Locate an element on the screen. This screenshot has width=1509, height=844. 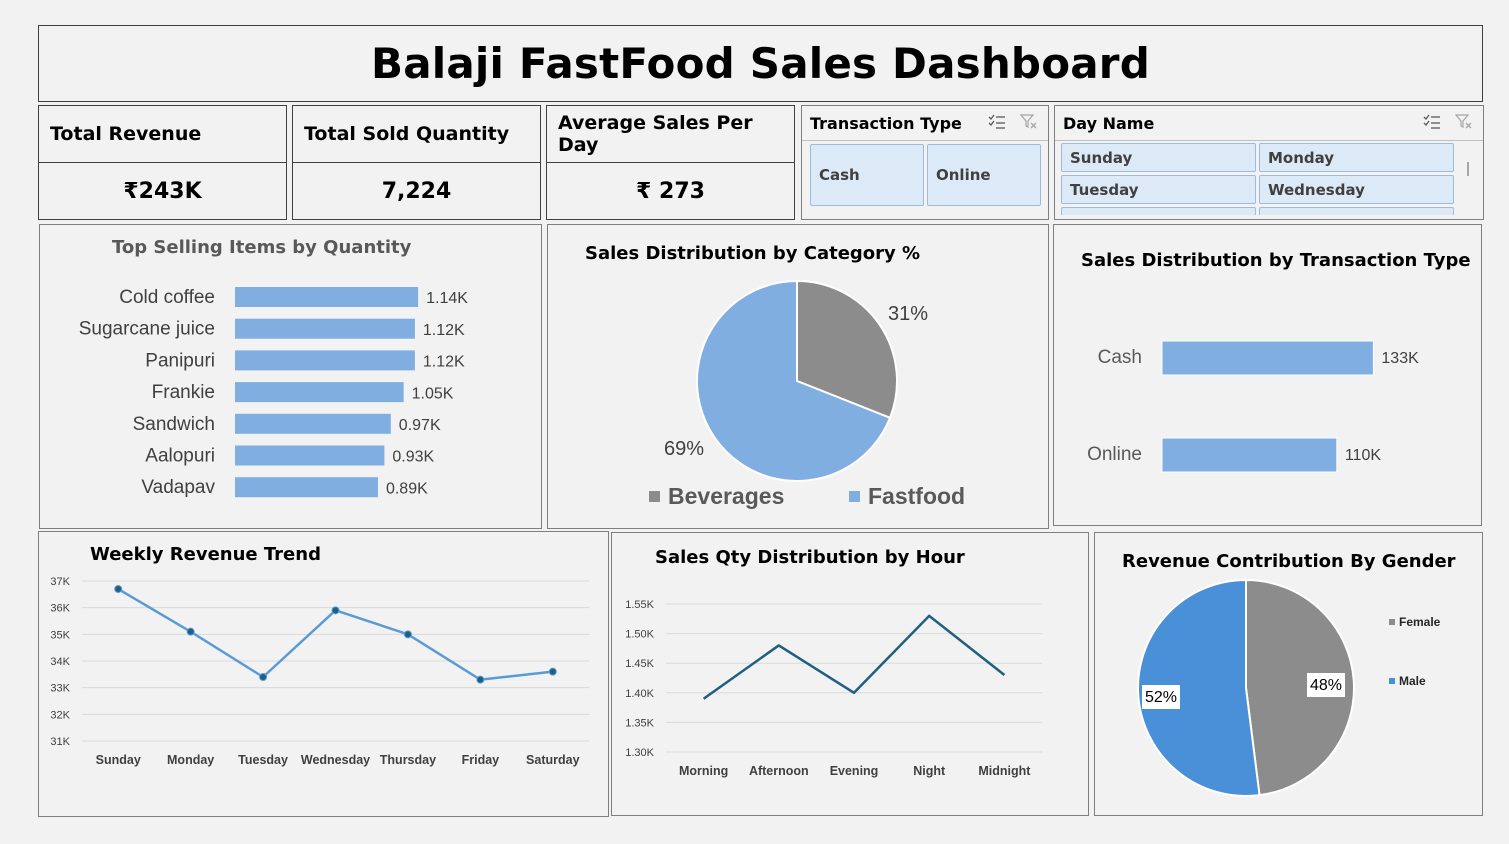
slicer-item-online: Online is located at coordinates (984, 175).